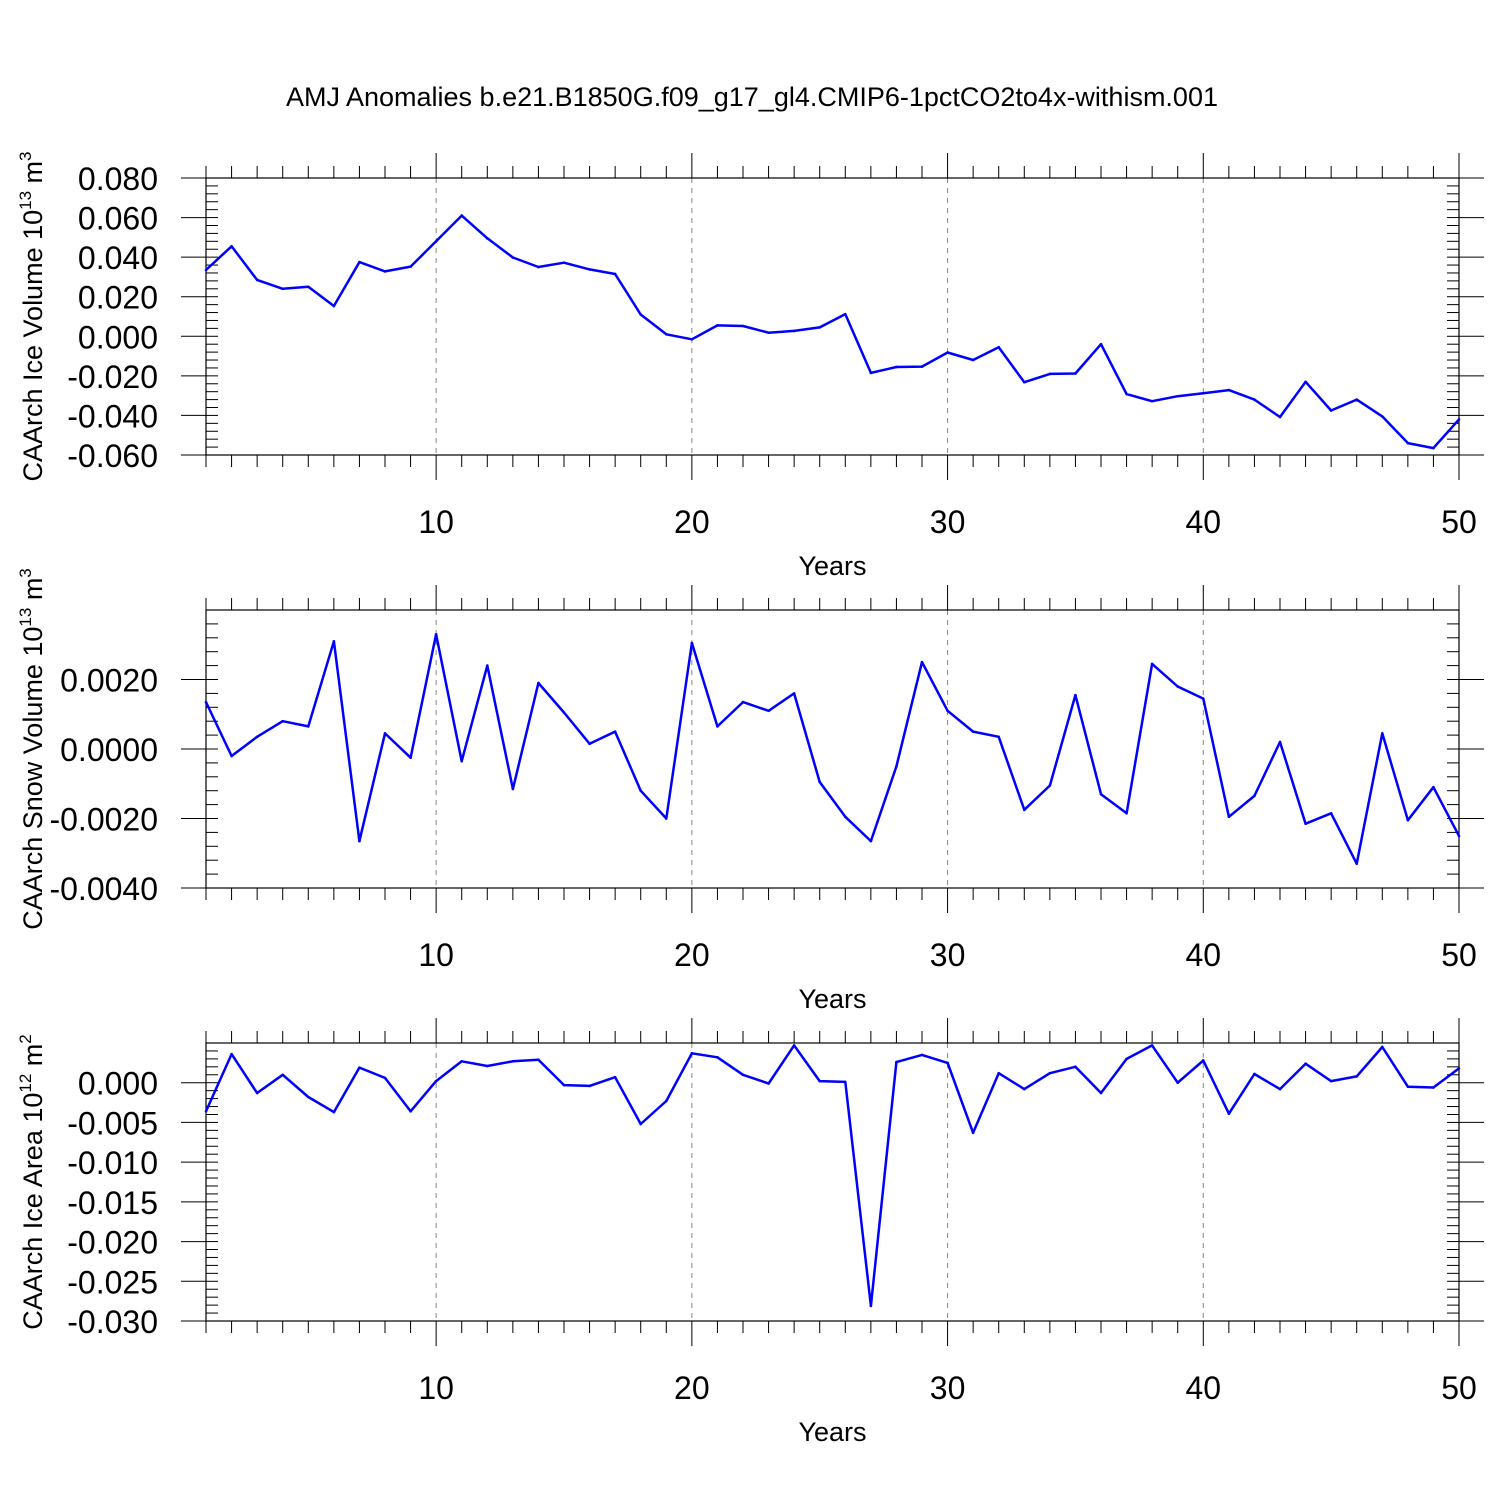 The width and height of the screenshot is (1500, 1500). I want to click on y-tick-label: -0.0040, so click(103, 889).